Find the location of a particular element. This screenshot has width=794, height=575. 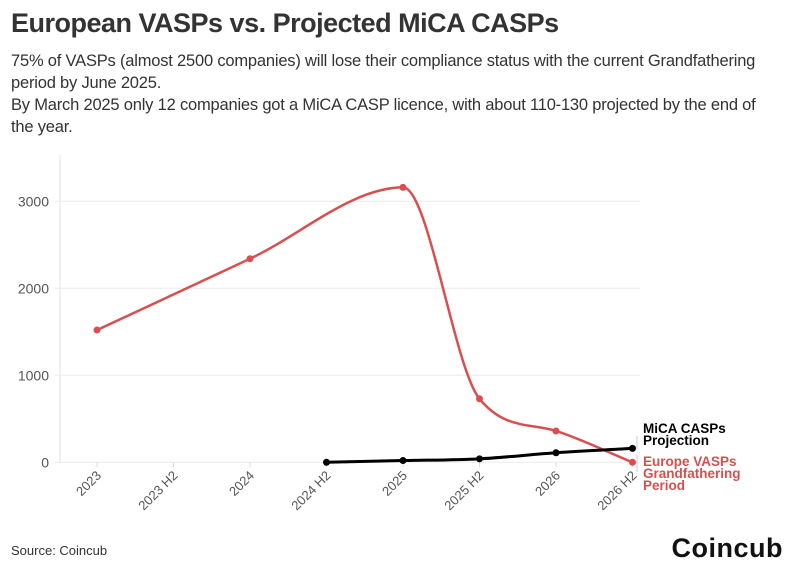

chart-title: European VASPs vs. Projected MiCA CASPs is located at coordinates (285, 23).